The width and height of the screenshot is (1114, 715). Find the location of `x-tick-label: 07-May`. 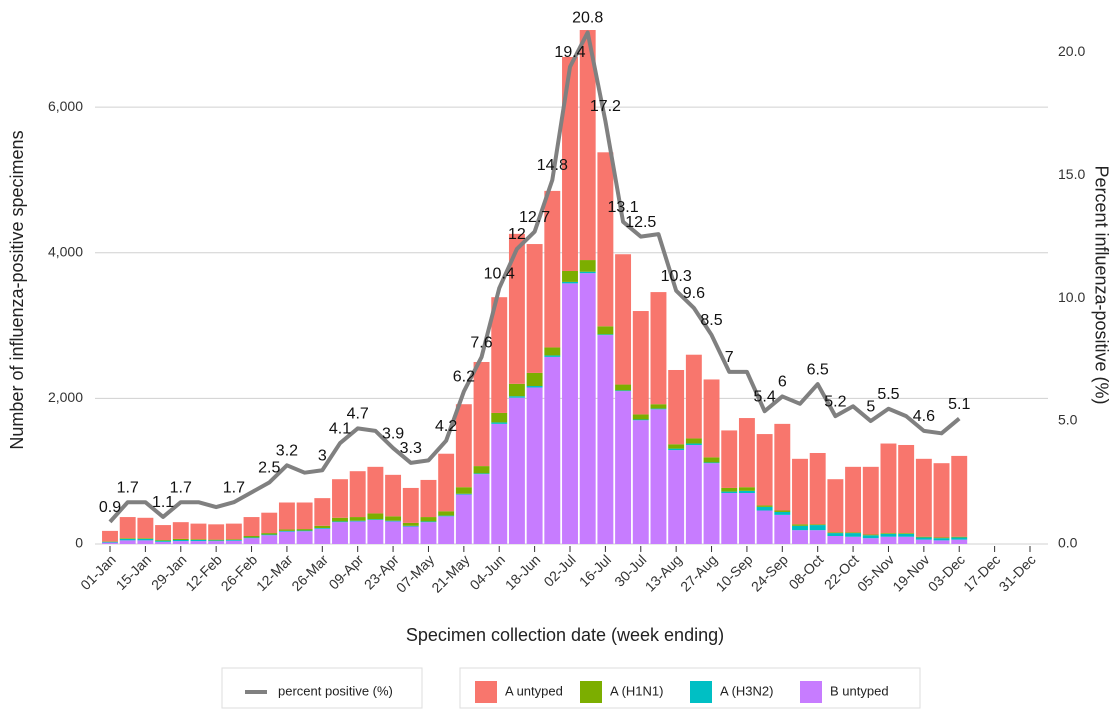

x-tick-label: 07-May is located at coordinates (415, 573).